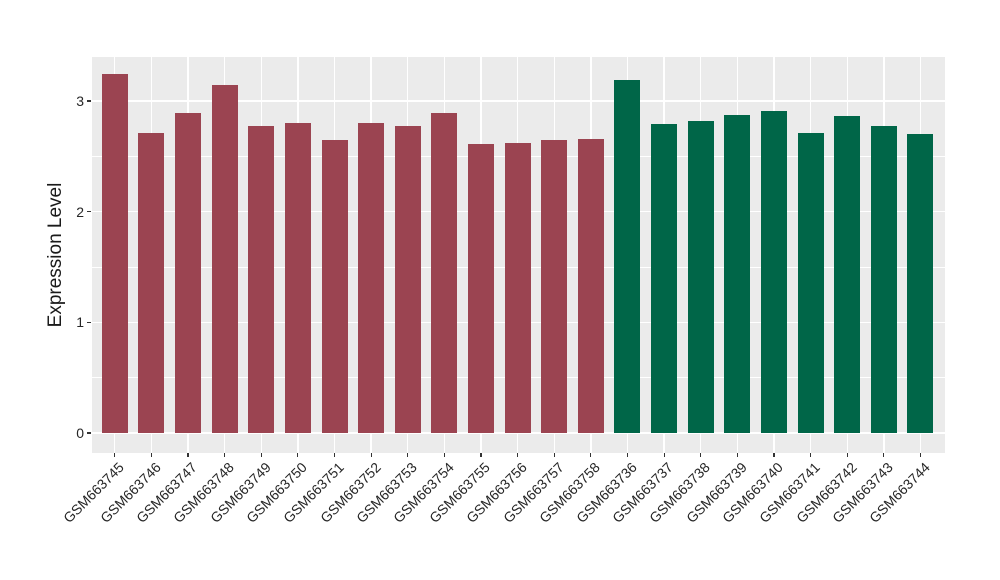 The image size is (1000, 580). I want to click on y-tick-label: 1, so click(80, 322).